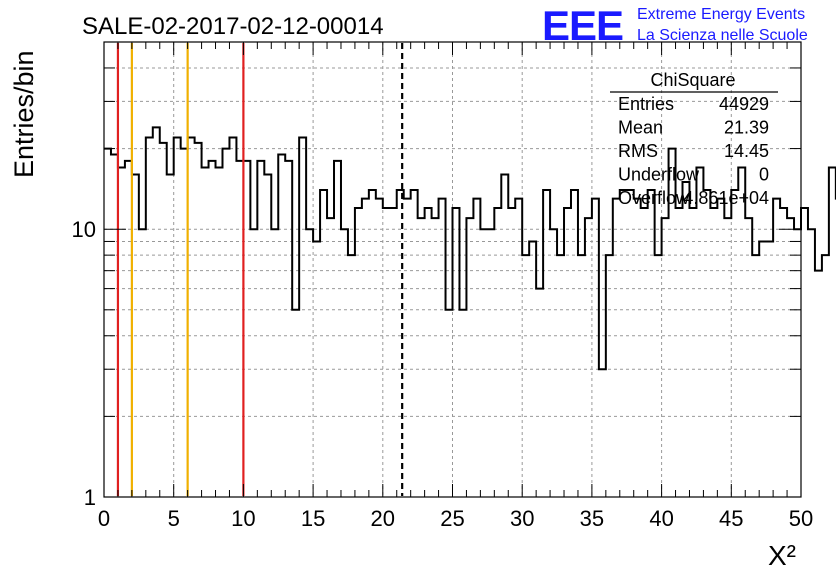 The width and height of the screenshot is (836, 577). I want to click on x-tick-label: 45, so click(731, 518).